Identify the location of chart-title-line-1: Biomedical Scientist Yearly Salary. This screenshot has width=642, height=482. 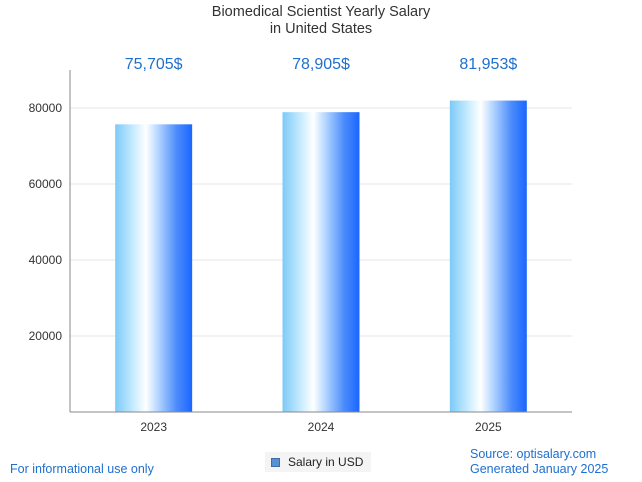
(321, 12).